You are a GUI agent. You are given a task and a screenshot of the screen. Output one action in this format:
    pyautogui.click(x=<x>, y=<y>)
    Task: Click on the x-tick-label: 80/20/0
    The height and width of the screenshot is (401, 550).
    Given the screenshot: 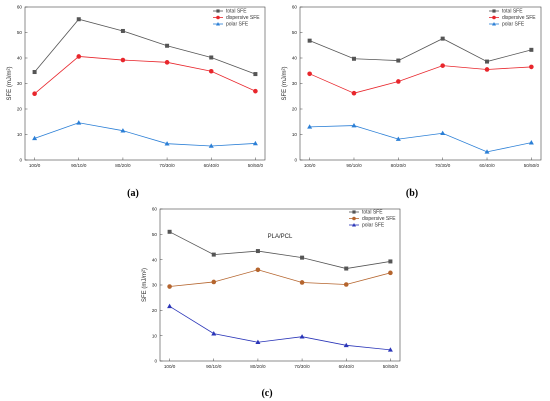 What is the action you would take?
    pyautogui.click(x=258, y=366)
    